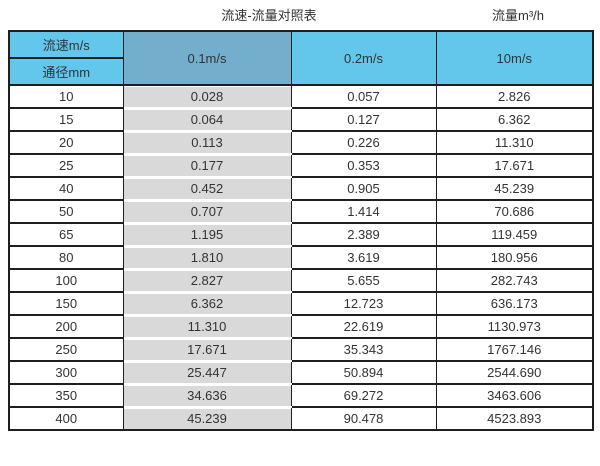 The image size is (600, 466). What do you see at coordinates (363, 211) in the screenshot?
I see `flow-value-cell: 1.414` at bounding box center [363, 211].